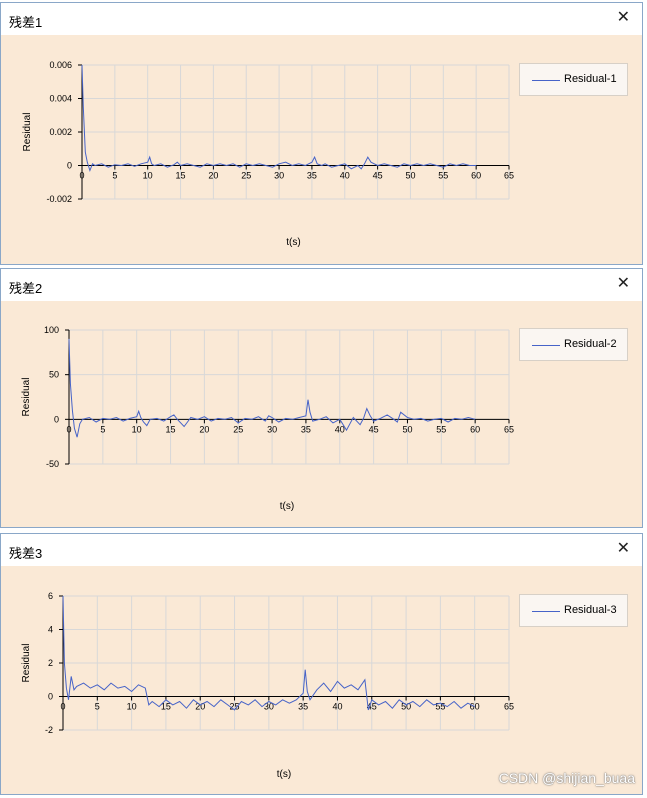 The image size is (647, 798). What do you see at coordinates (52, 464) in the screenshot?
I see `y-tick-label: -50` at bounding box center [52, 464].